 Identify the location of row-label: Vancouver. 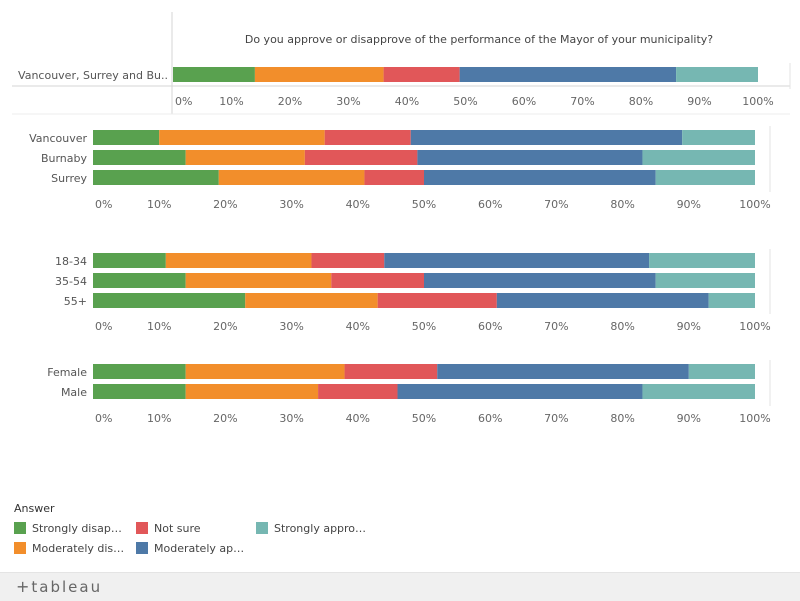
(58, 138).